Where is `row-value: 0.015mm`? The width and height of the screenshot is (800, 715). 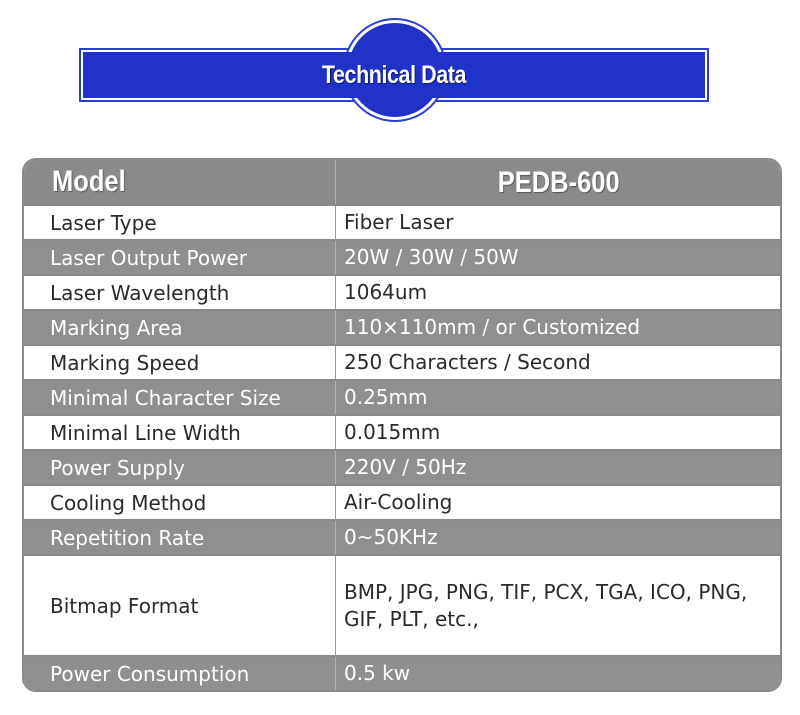
row-value: 0.015mm is located at coordinates (392, 432).